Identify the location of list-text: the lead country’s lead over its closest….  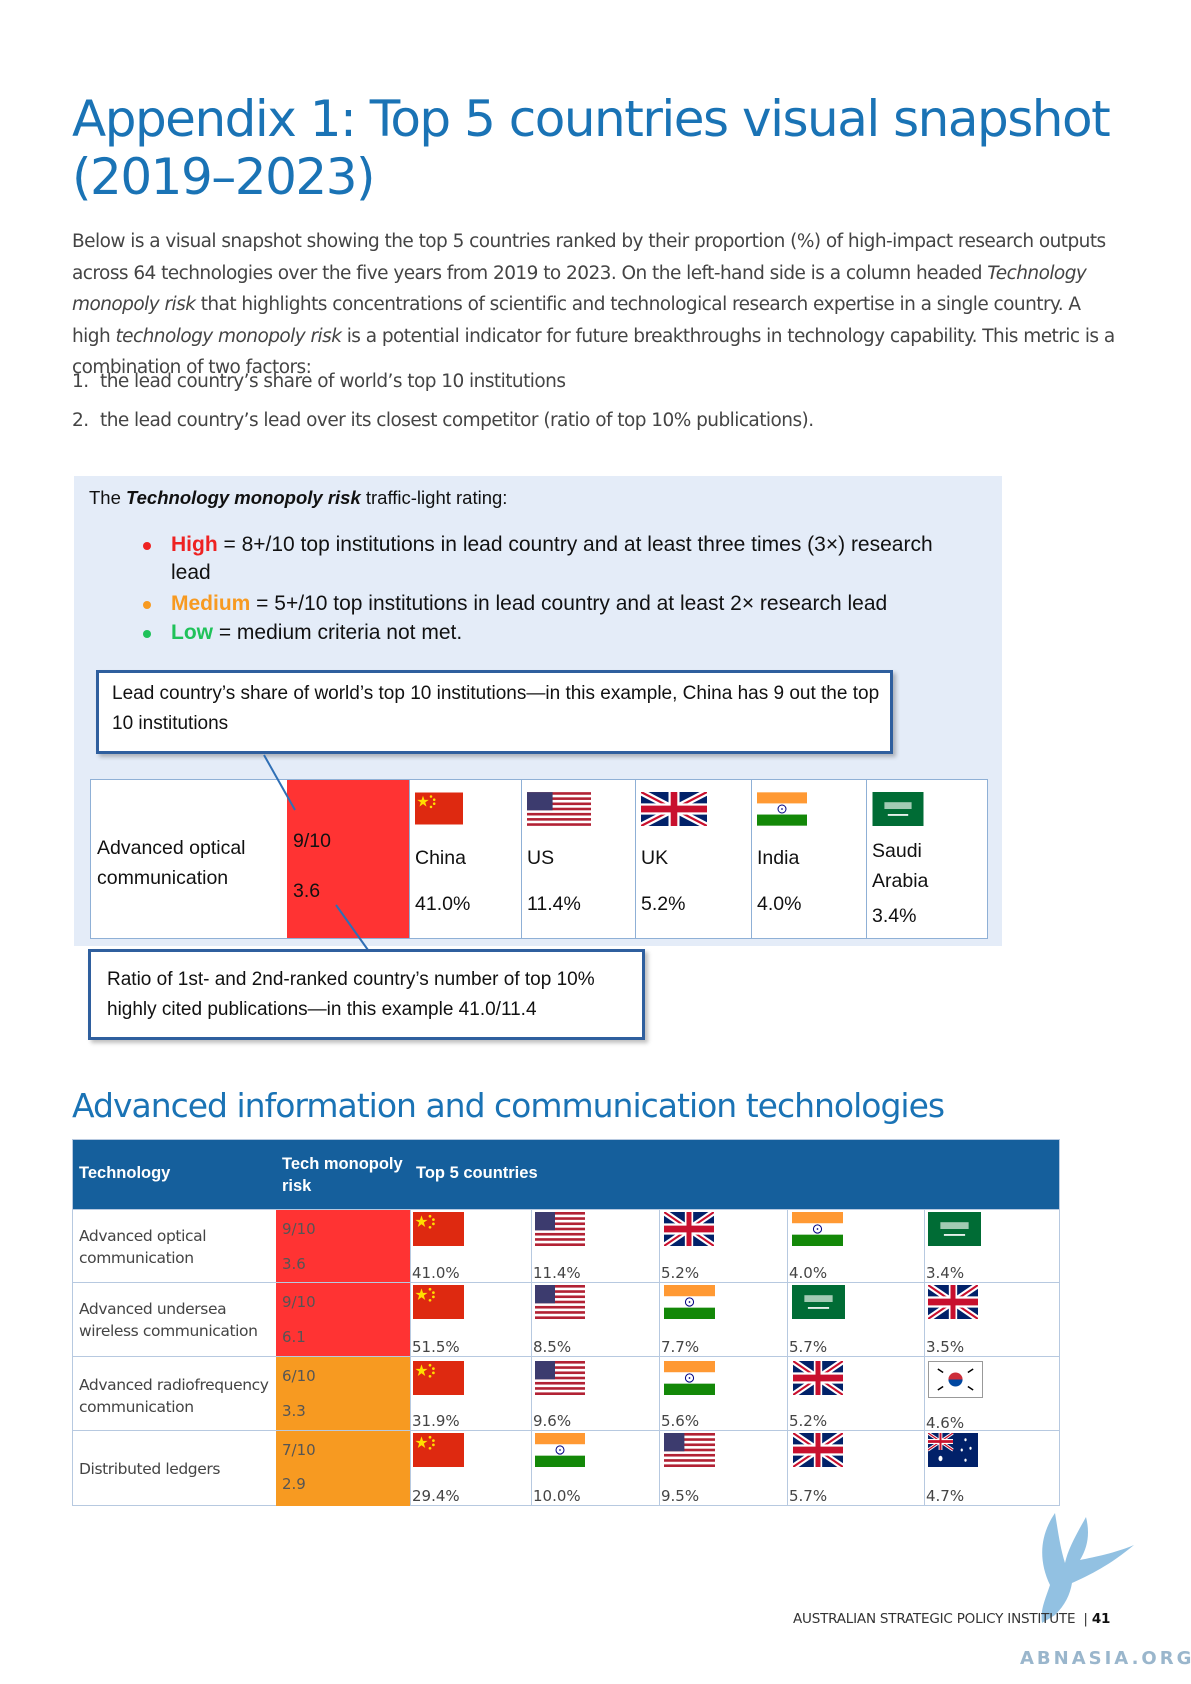
(457, 420).